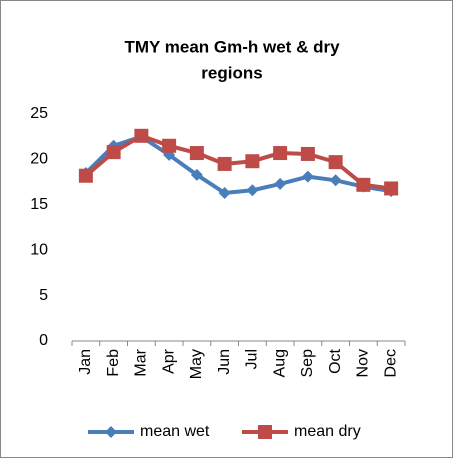 The height and width of the screenshot is (459, 454). Describe the element at coordinates (175, 431) in the screenshot. I see `legend-label: mean wet` at that location.